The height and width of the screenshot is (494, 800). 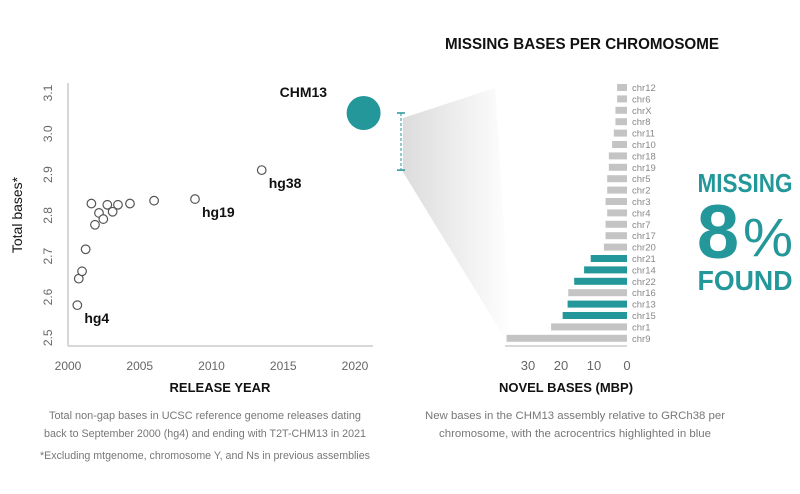 I want to click on callout-missing: MISSING, so click(x=745, y=183).